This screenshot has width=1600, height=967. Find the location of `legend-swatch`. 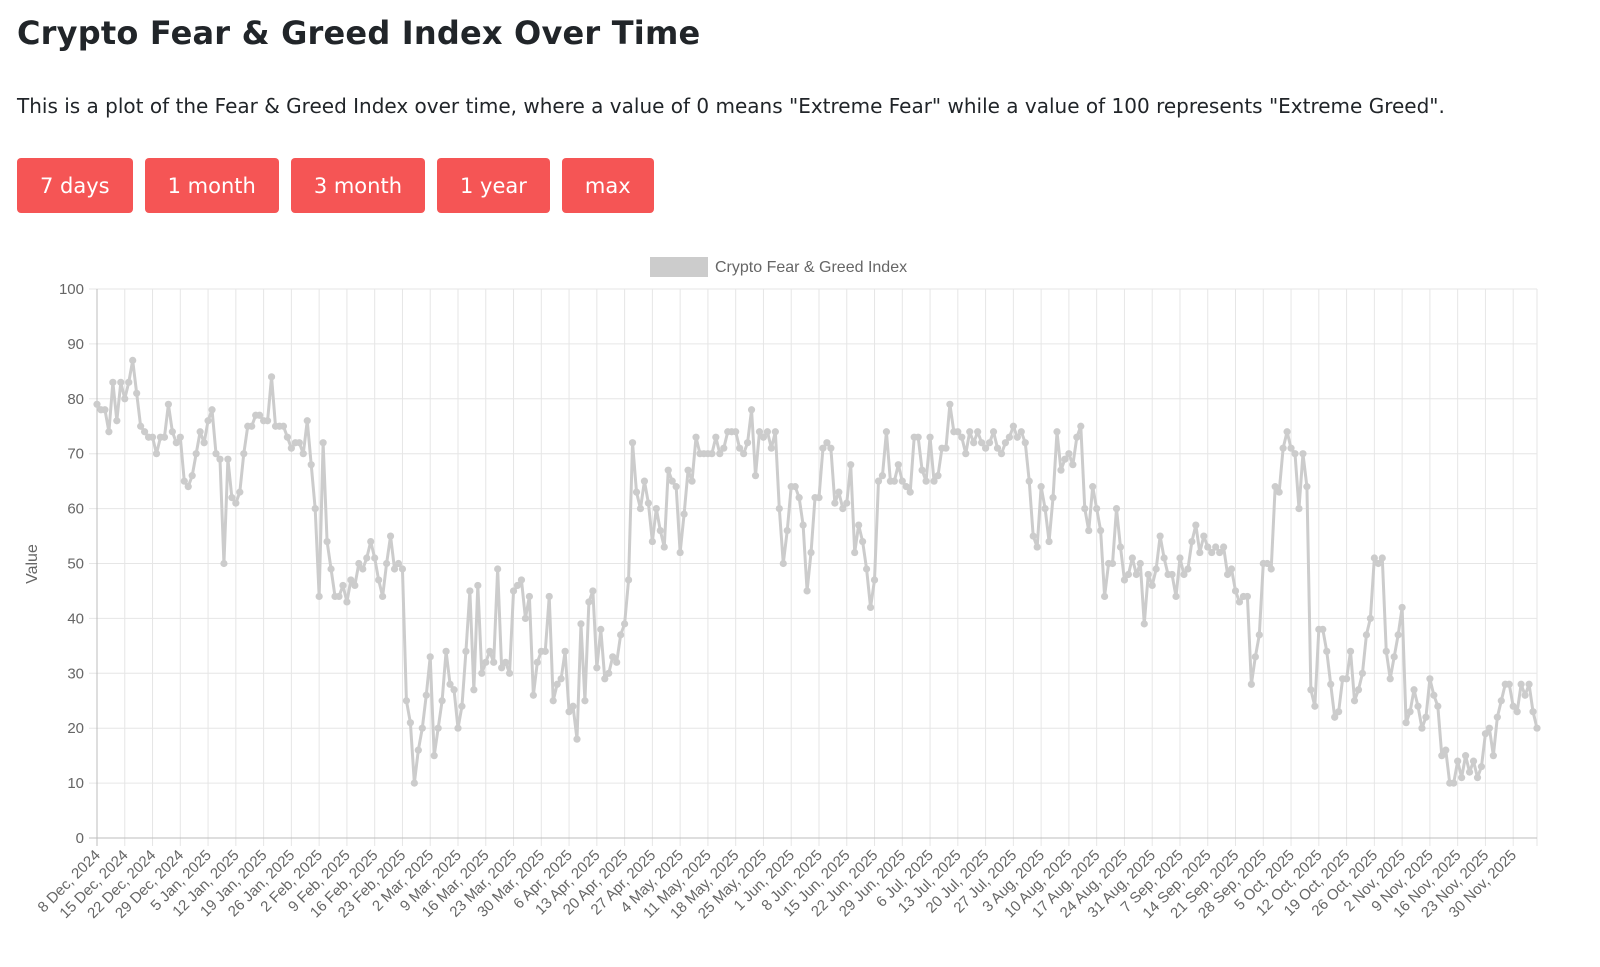

legend-swatch is located at coordinates (679, 267).